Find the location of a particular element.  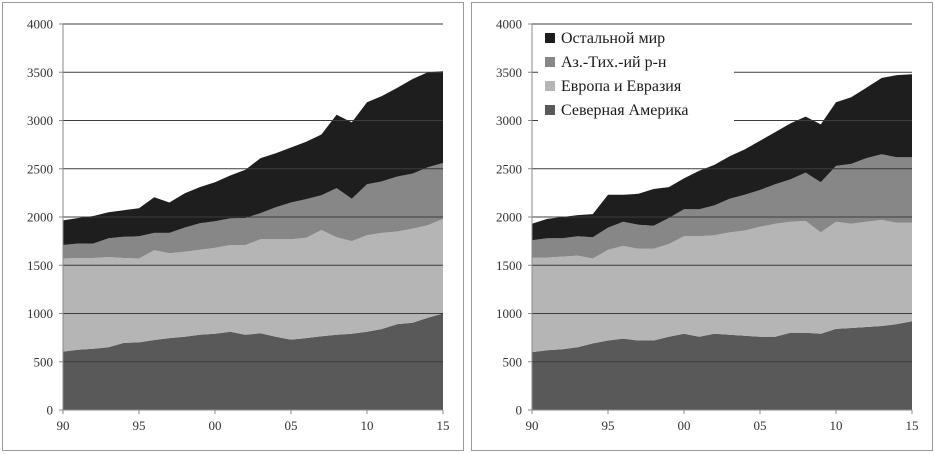

legend-box is located at coordinates (636, 75).